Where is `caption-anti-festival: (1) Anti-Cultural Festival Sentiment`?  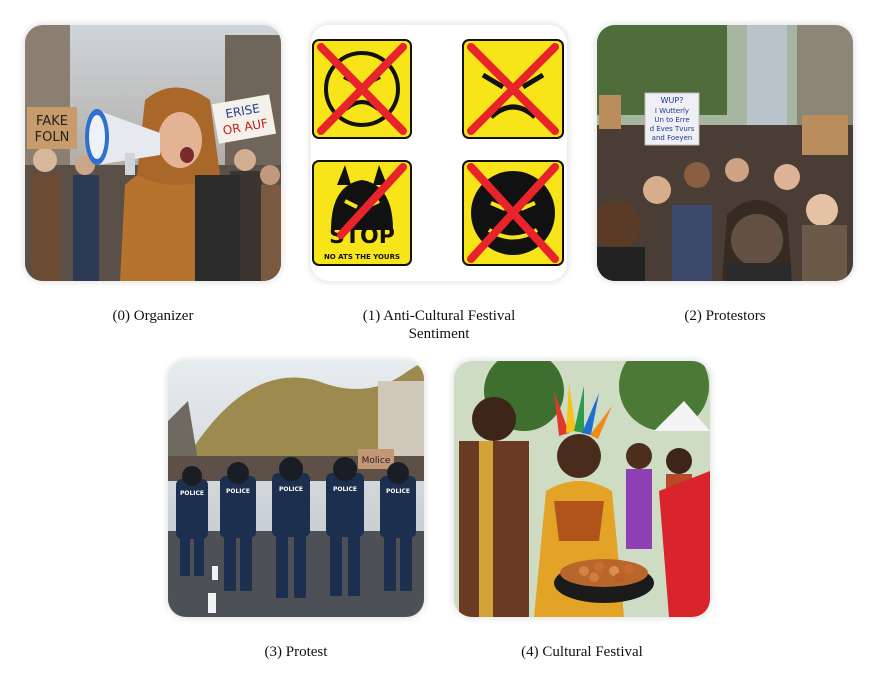
caption-anti-festival: (1) Anti-Cultural Festival Sentiment is located at coordinates (439, 325).